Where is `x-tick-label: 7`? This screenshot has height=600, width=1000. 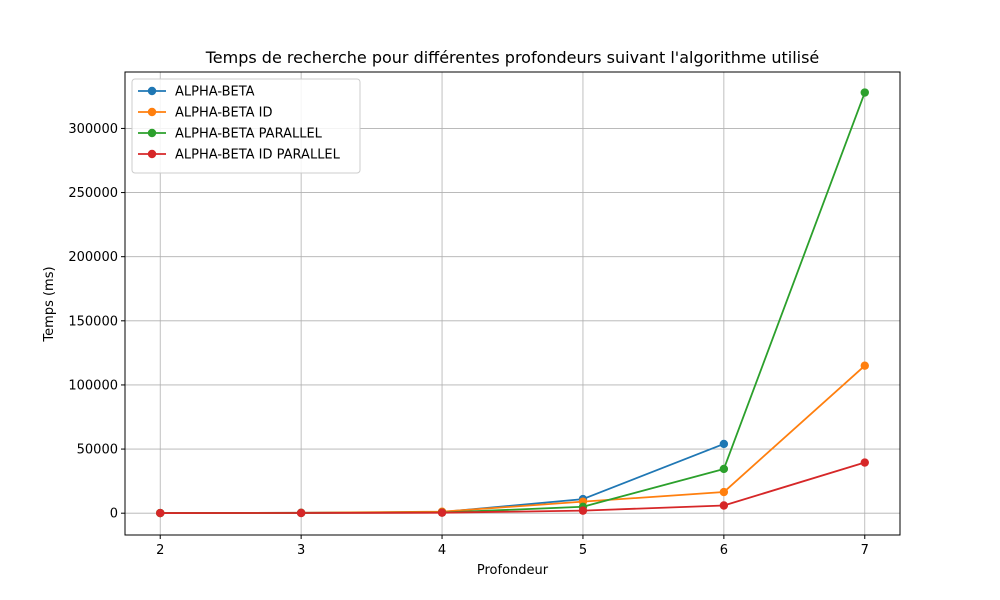
x-tick-label: 7 is located at coordinates (865, 550).